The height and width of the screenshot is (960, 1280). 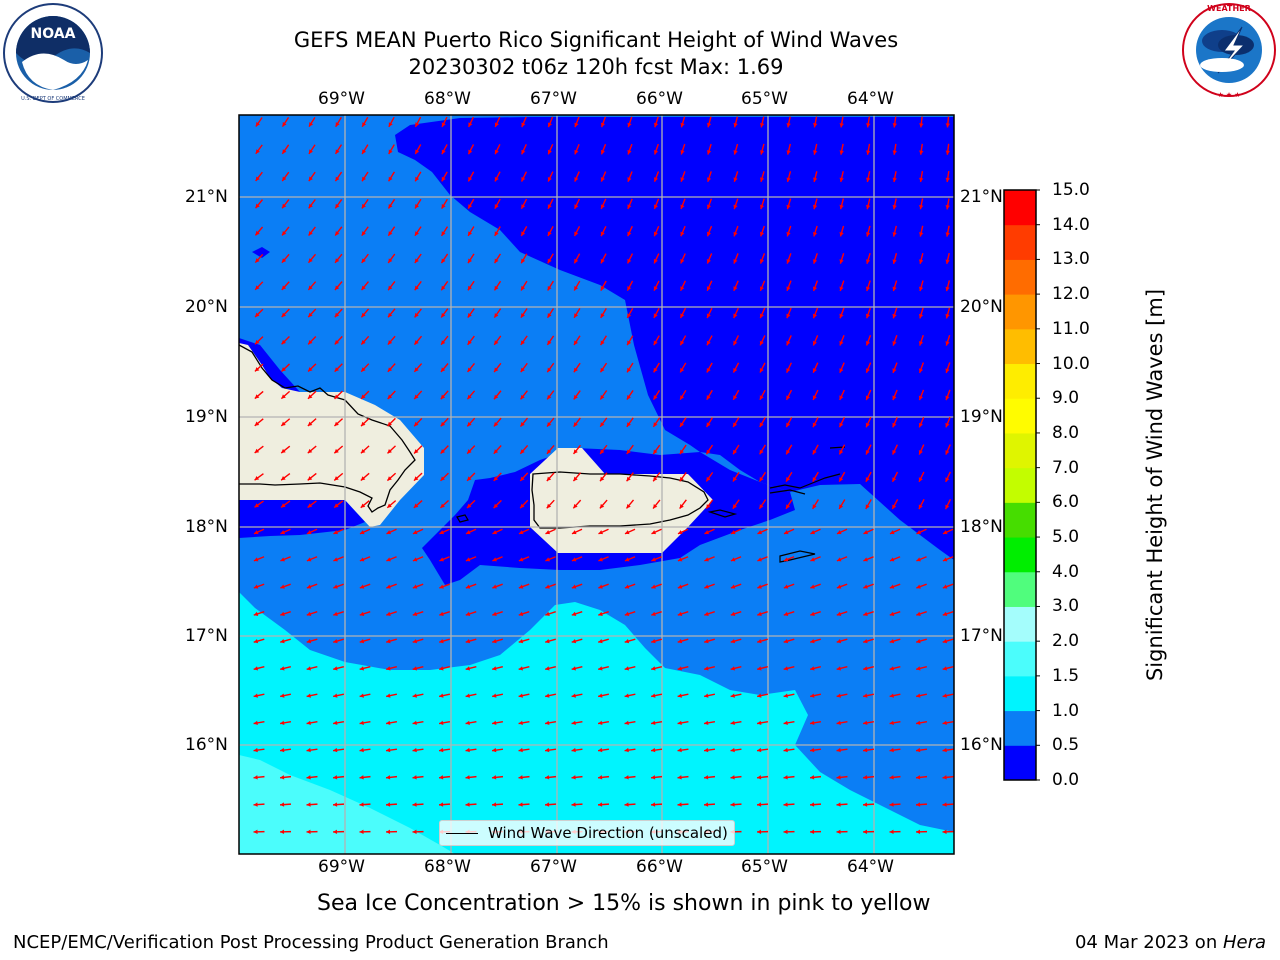 What do you see at coordinates (302, 519) in the screenshot?
I see `wave-band-0.0-0.5-south-hispaniola` at bounding box center [302, 519].